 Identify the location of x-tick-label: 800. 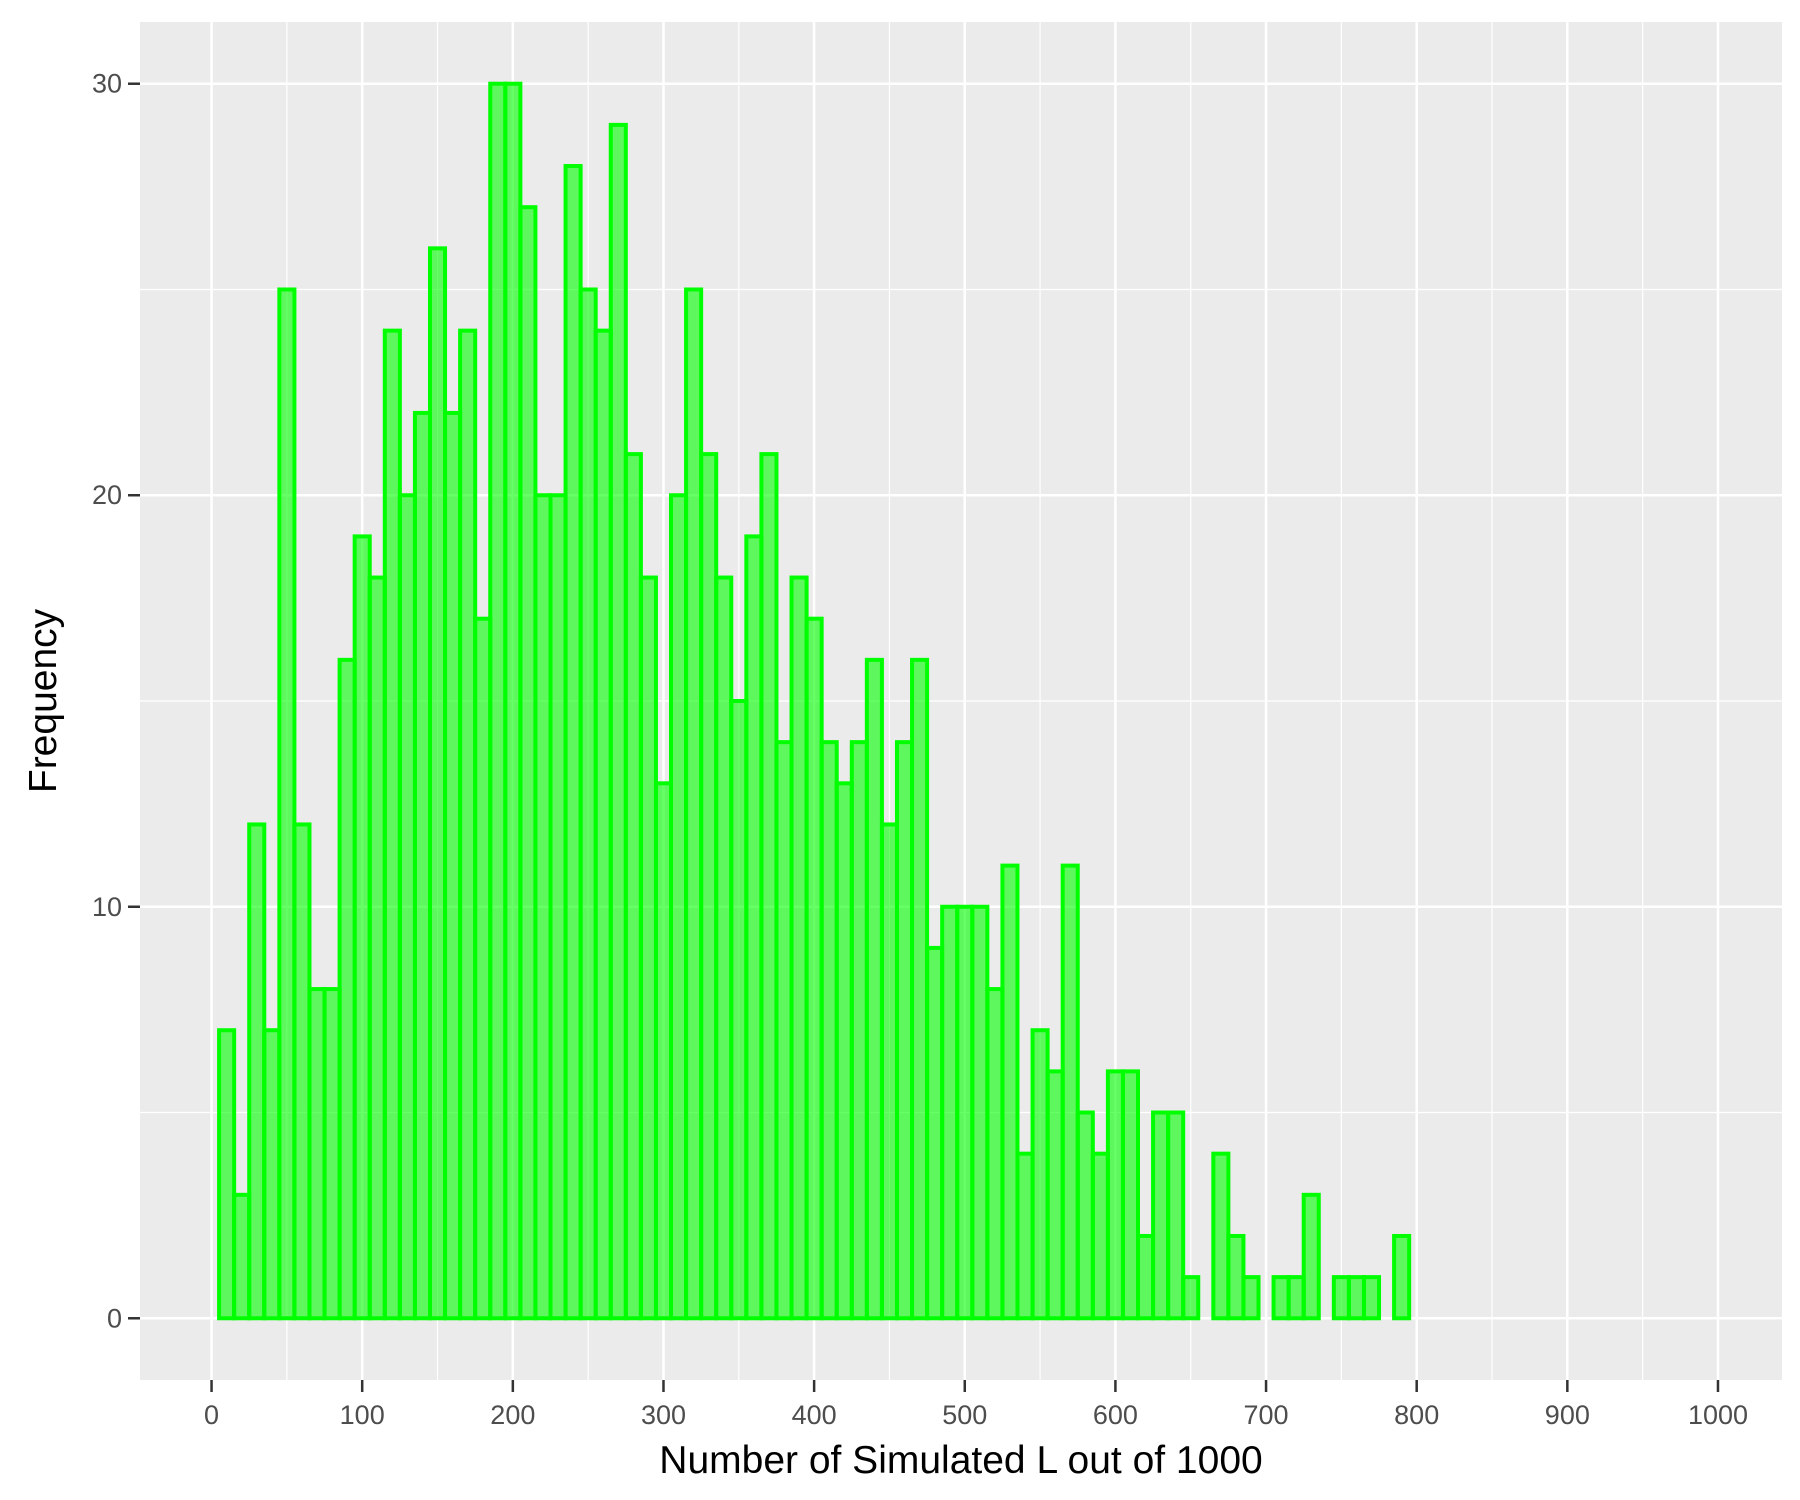
(1416, 1415).